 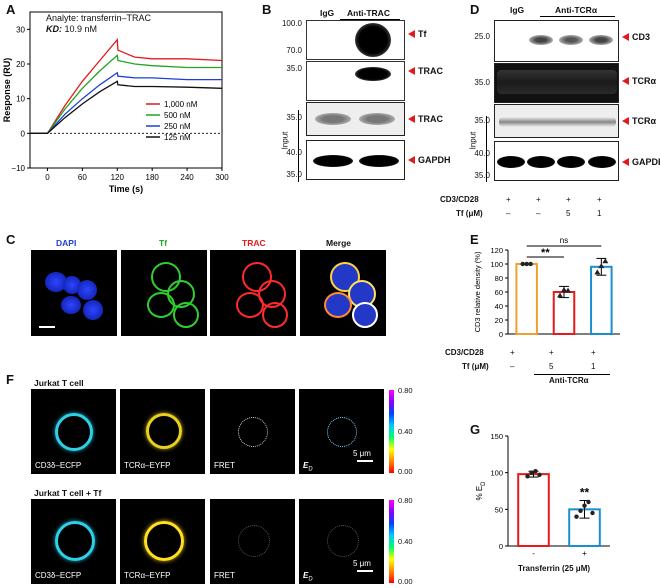 I want to click on f1-label-3: ED, so click(x=308, y=467).